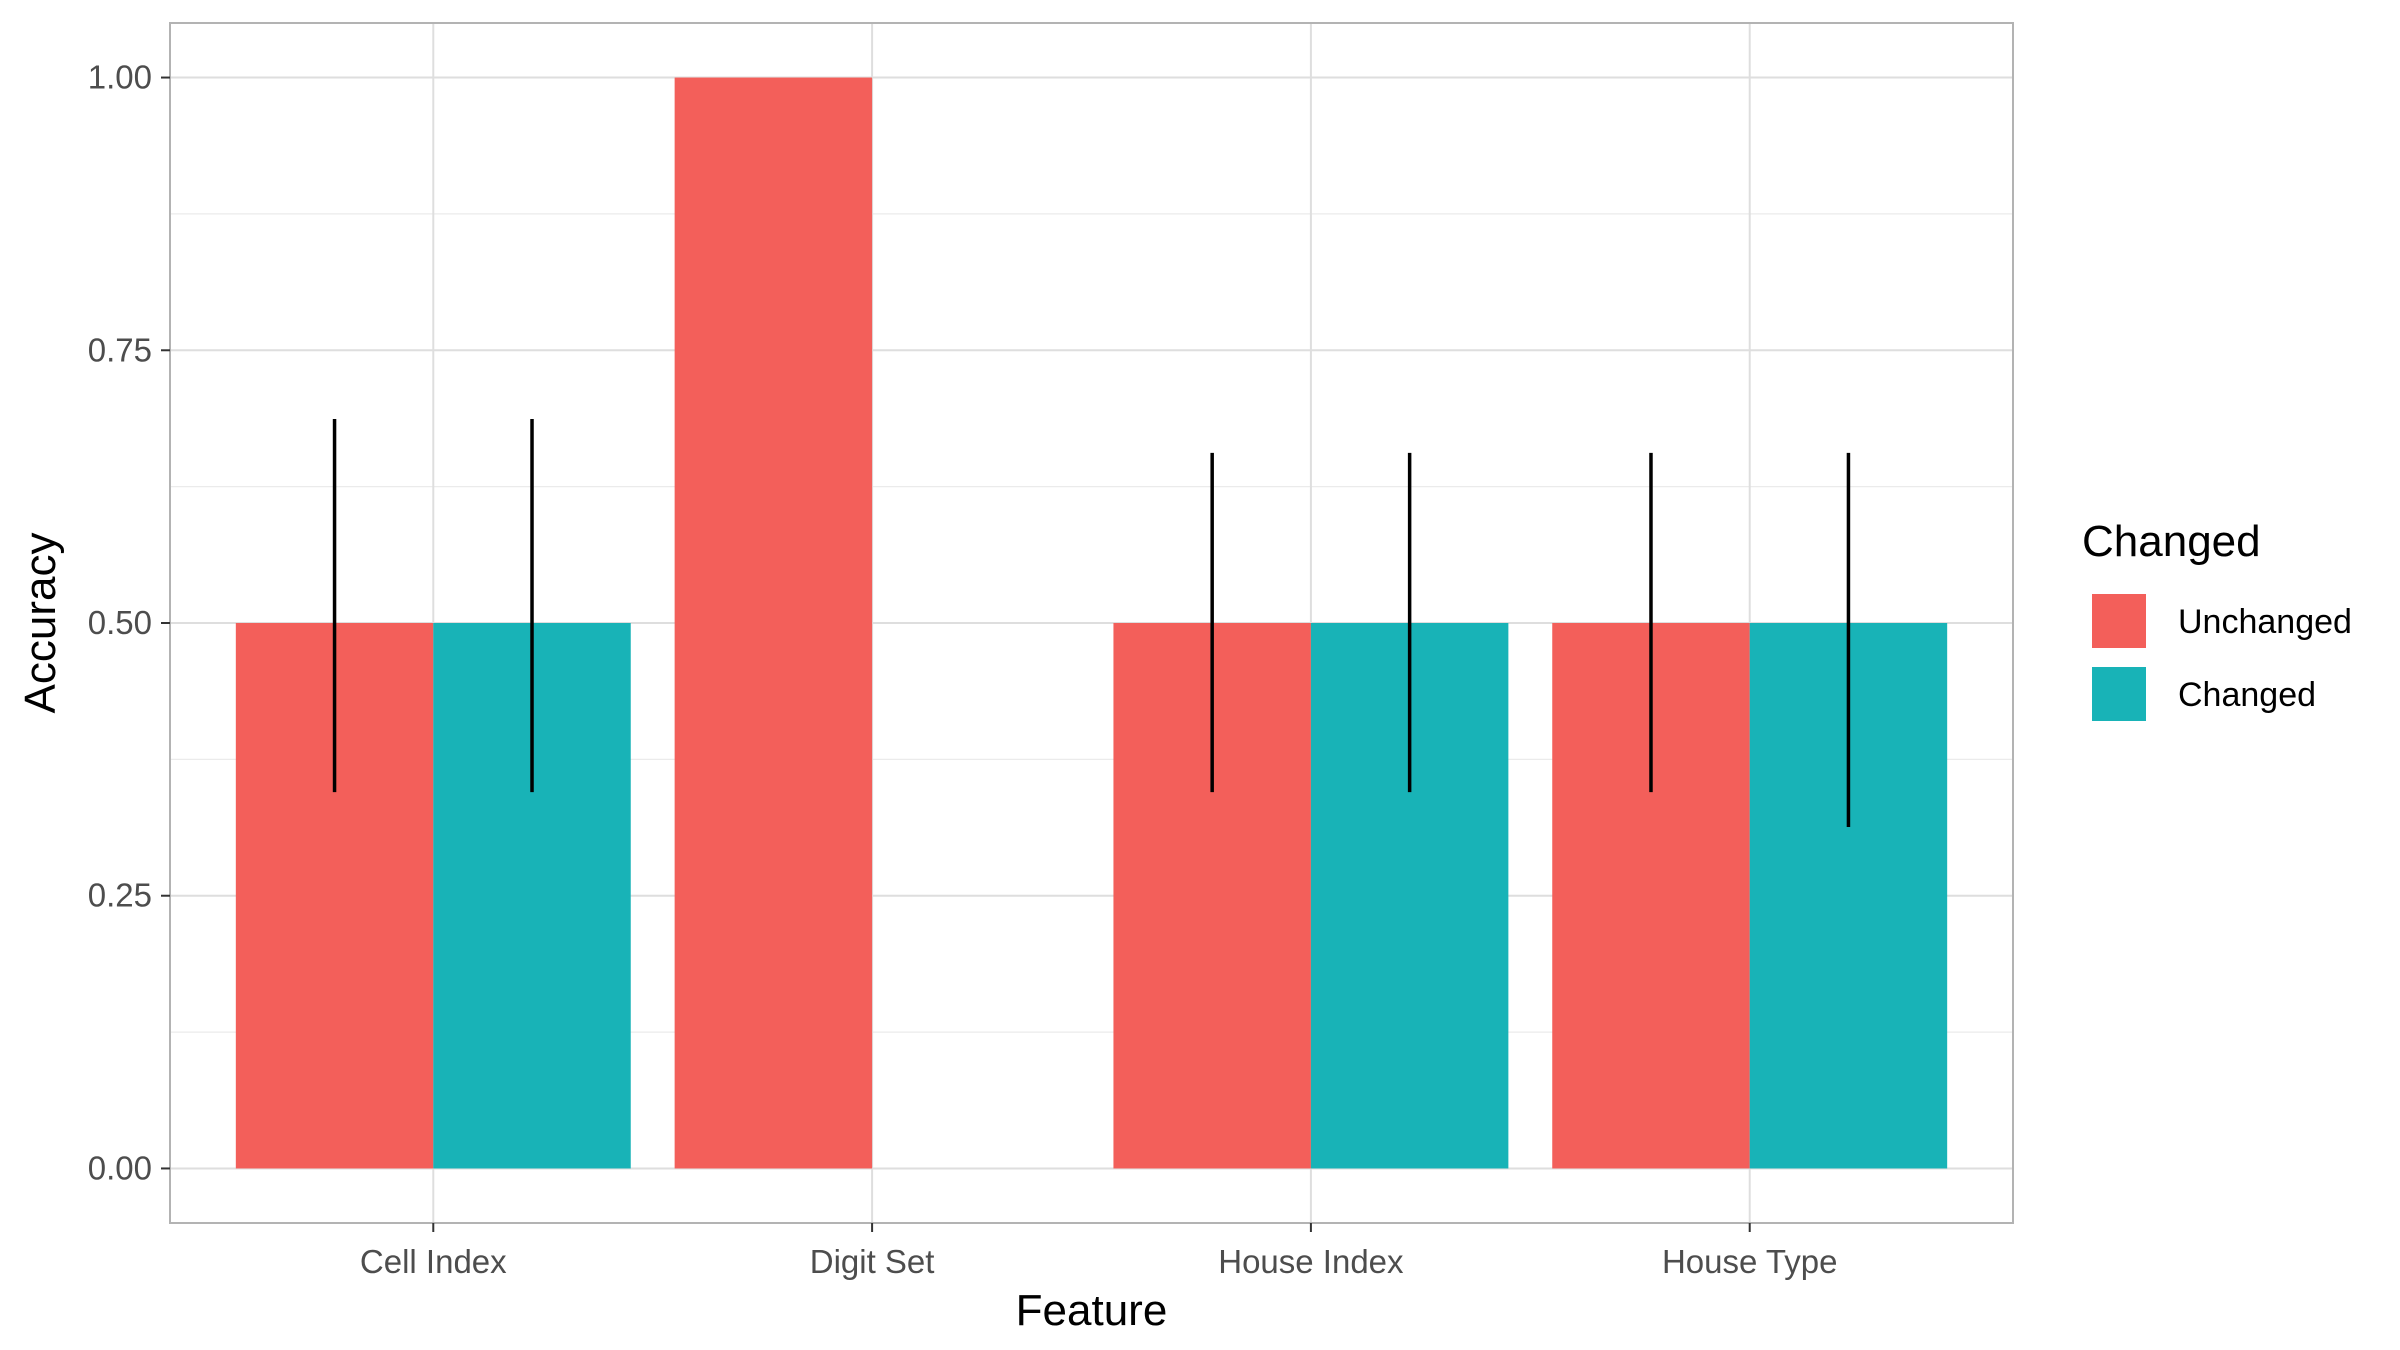 This screenshot has width=2400, height=1350. I want to click on x-tick-label: Cell Index, so click(433, 1261).